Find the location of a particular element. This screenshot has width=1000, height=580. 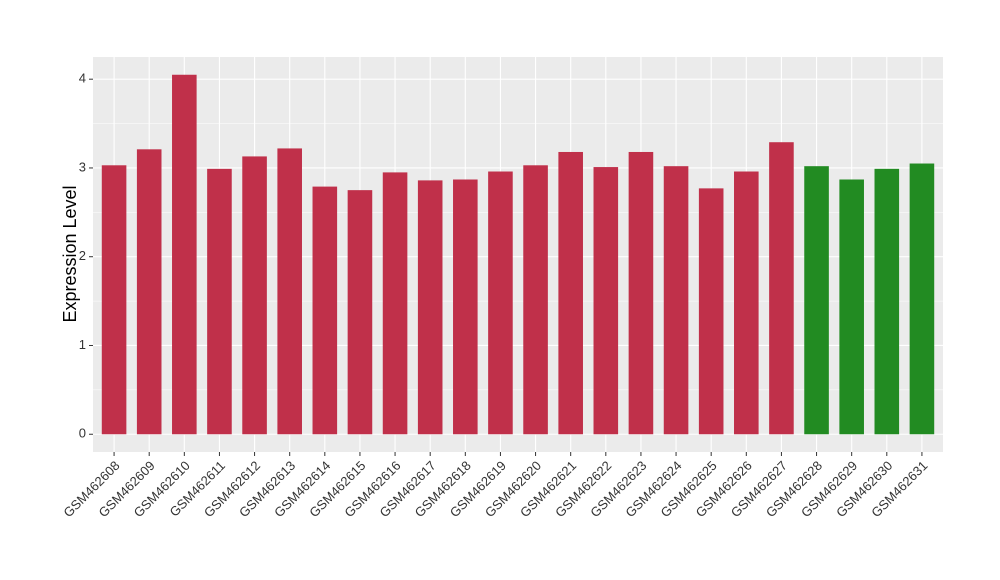

y-tick-label: 0 is located at coordinates (82, 433).